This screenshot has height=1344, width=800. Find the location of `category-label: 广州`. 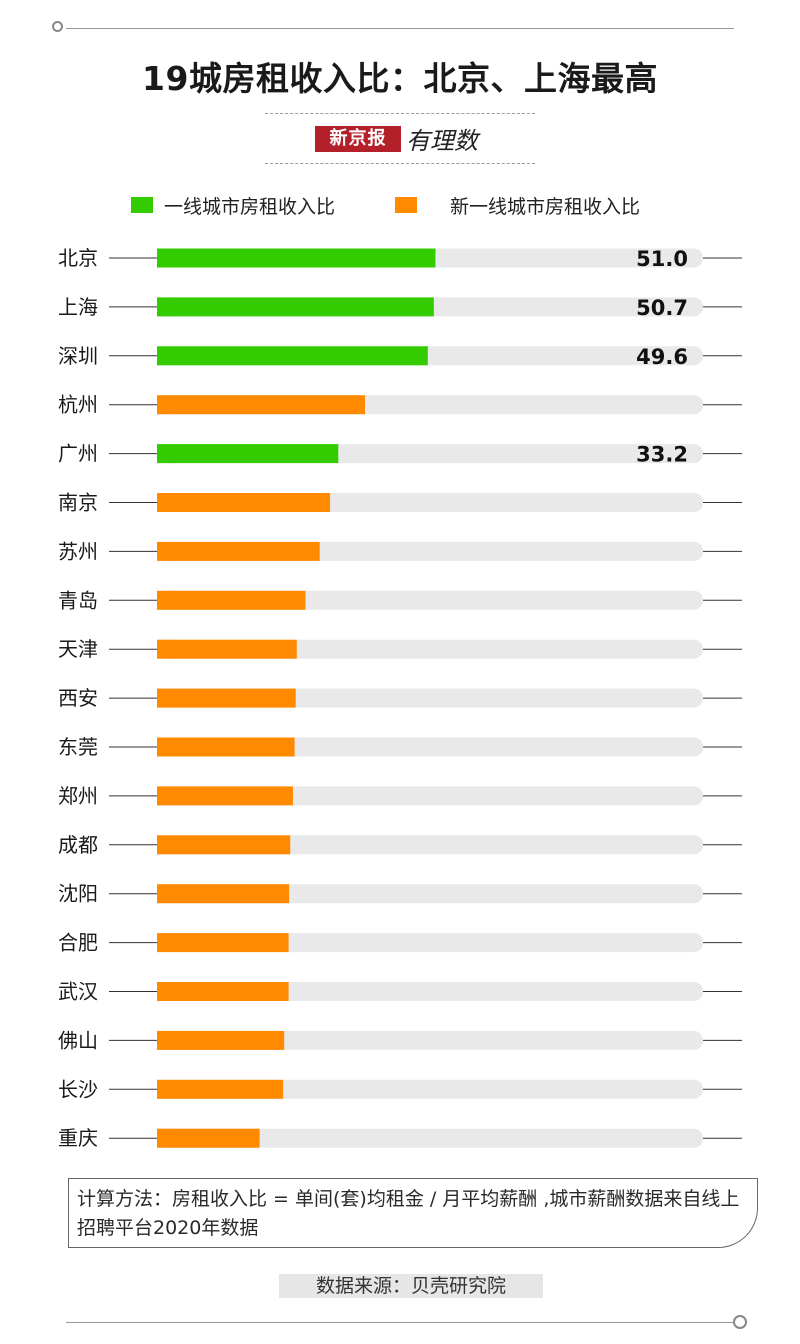

category-label: 广州 is located at coordinates (78, 454).